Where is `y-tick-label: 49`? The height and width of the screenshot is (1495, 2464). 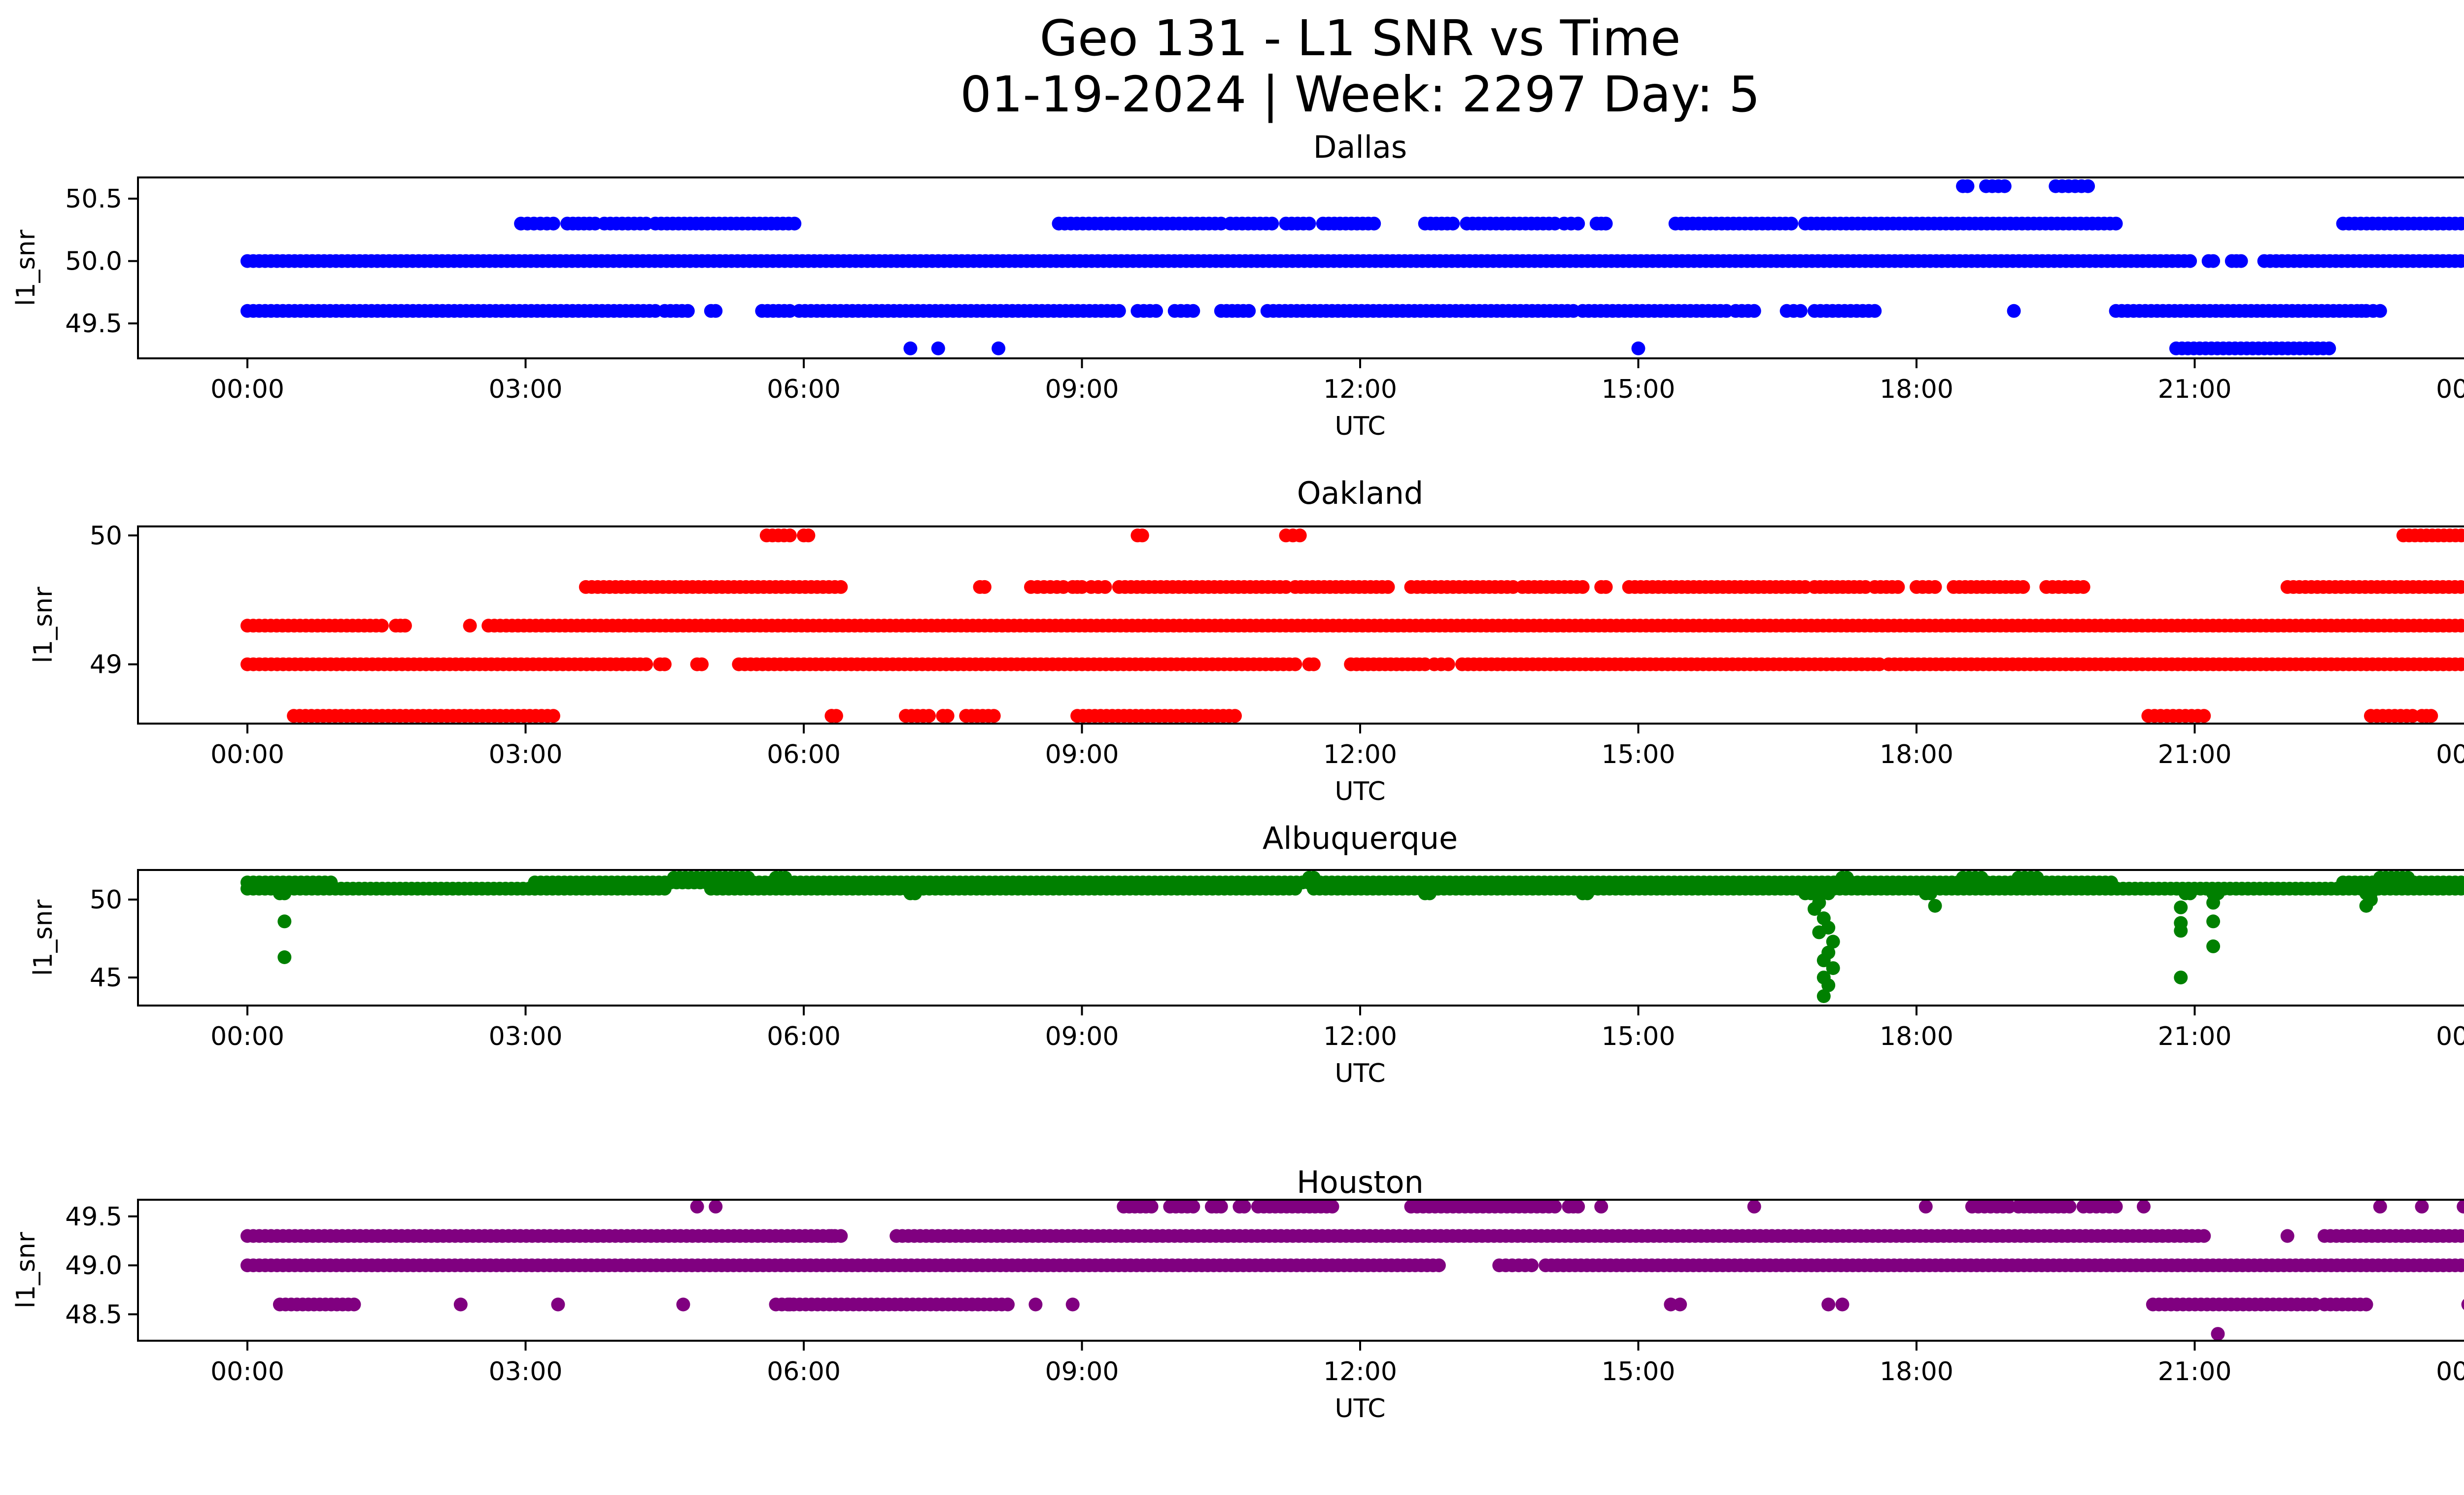
y-tick-label: 49 is located at coordinates (106, 665).